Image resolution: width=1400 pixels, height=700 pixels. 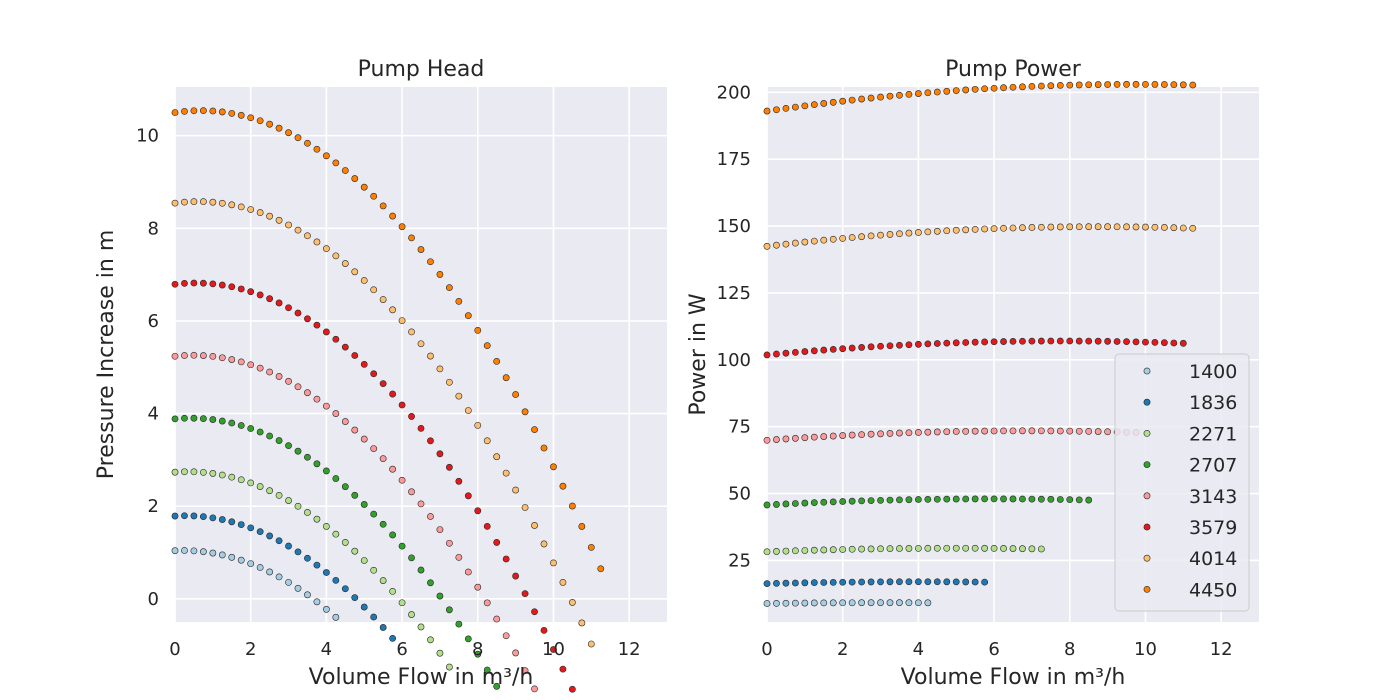 What do you see at coordinates (421, 69) in the screenshot?
I see `head-chart-title: Pump Head` at bounding box center [421, 69].